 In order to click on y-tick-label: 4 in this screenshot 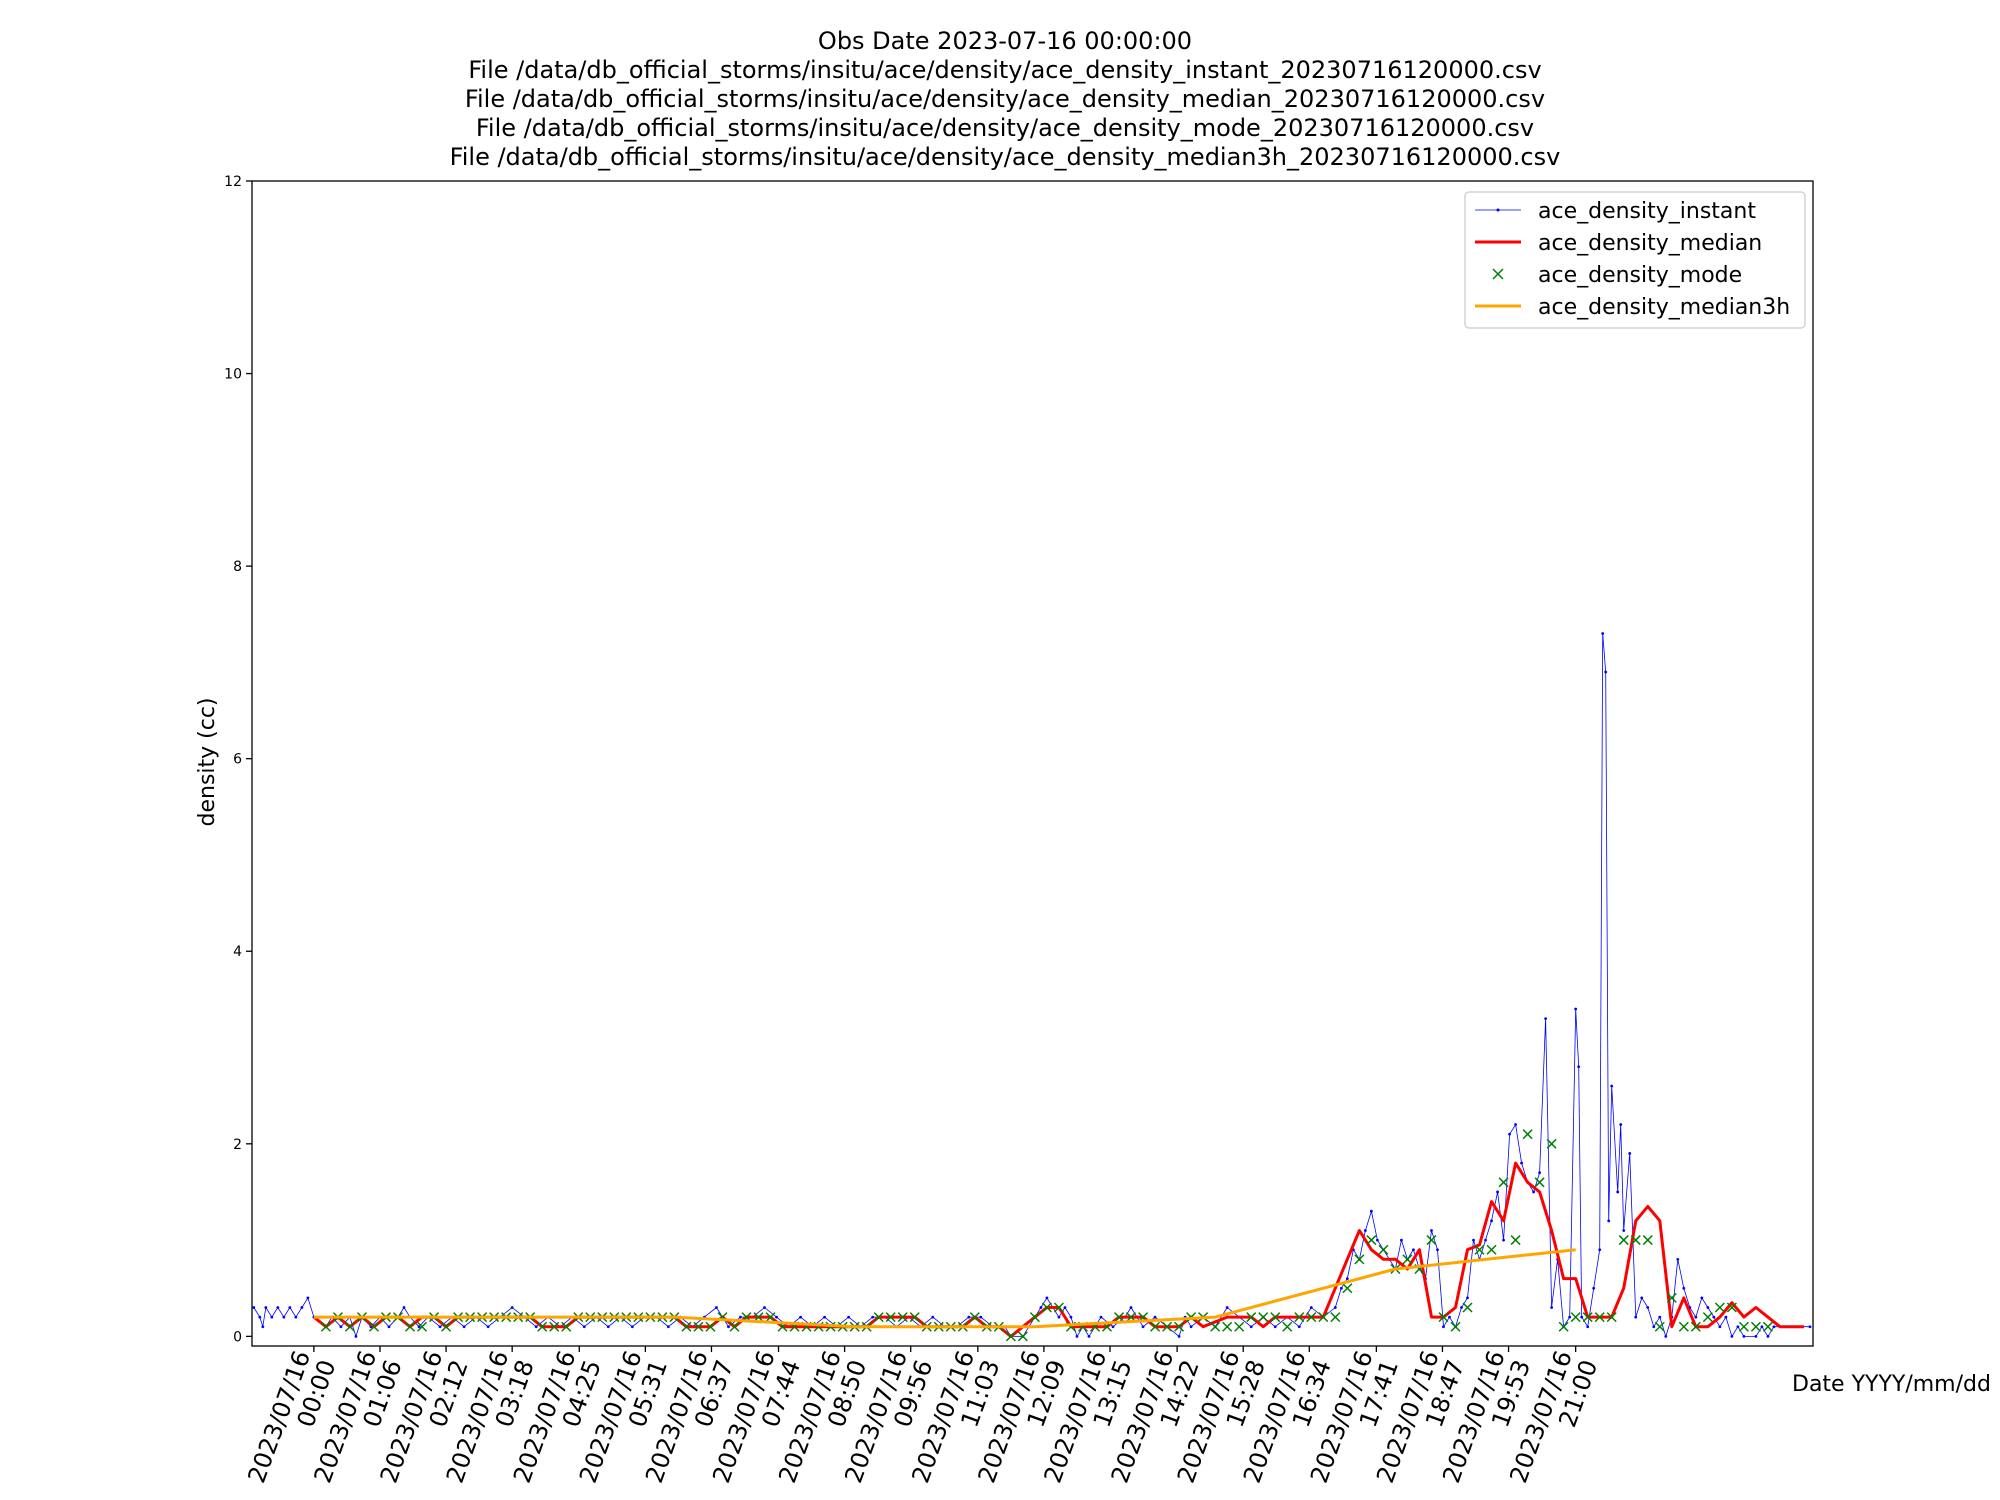, I will do `click(237, 952)`.